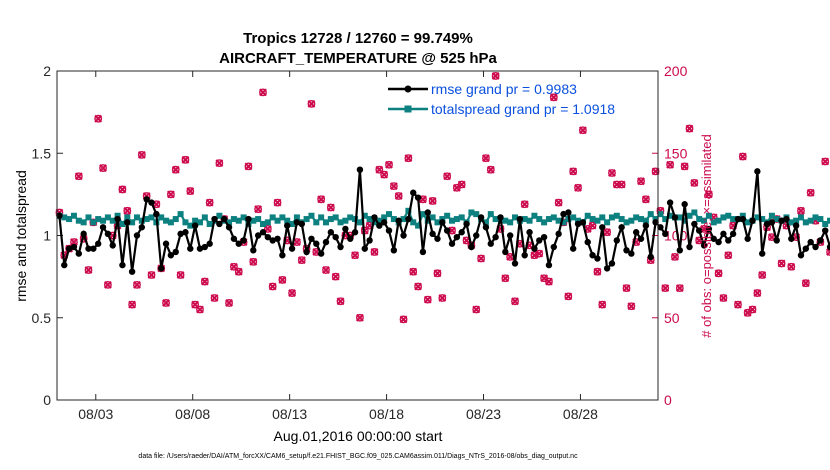 The width and height of the screenshot is (830, 470). What do you see at coordinates (483, 414) in the screenshot?
I see `x-tick-label: 08/23` at bounding box center [483, 414].